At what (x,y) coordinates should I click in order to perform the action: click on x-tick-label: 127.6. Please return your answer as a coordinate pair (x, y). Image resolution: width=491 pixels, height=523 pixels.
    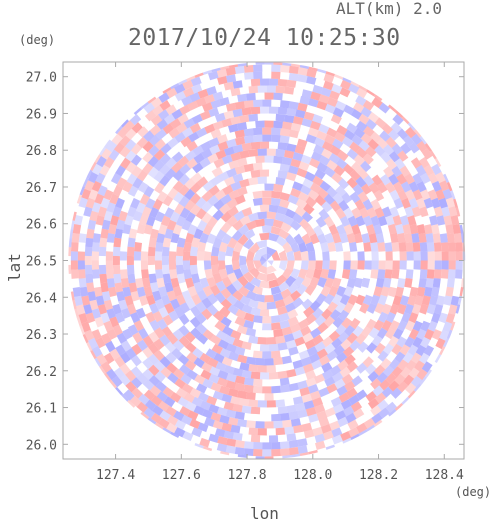
    Looking at the image, I should click on (181, 475).